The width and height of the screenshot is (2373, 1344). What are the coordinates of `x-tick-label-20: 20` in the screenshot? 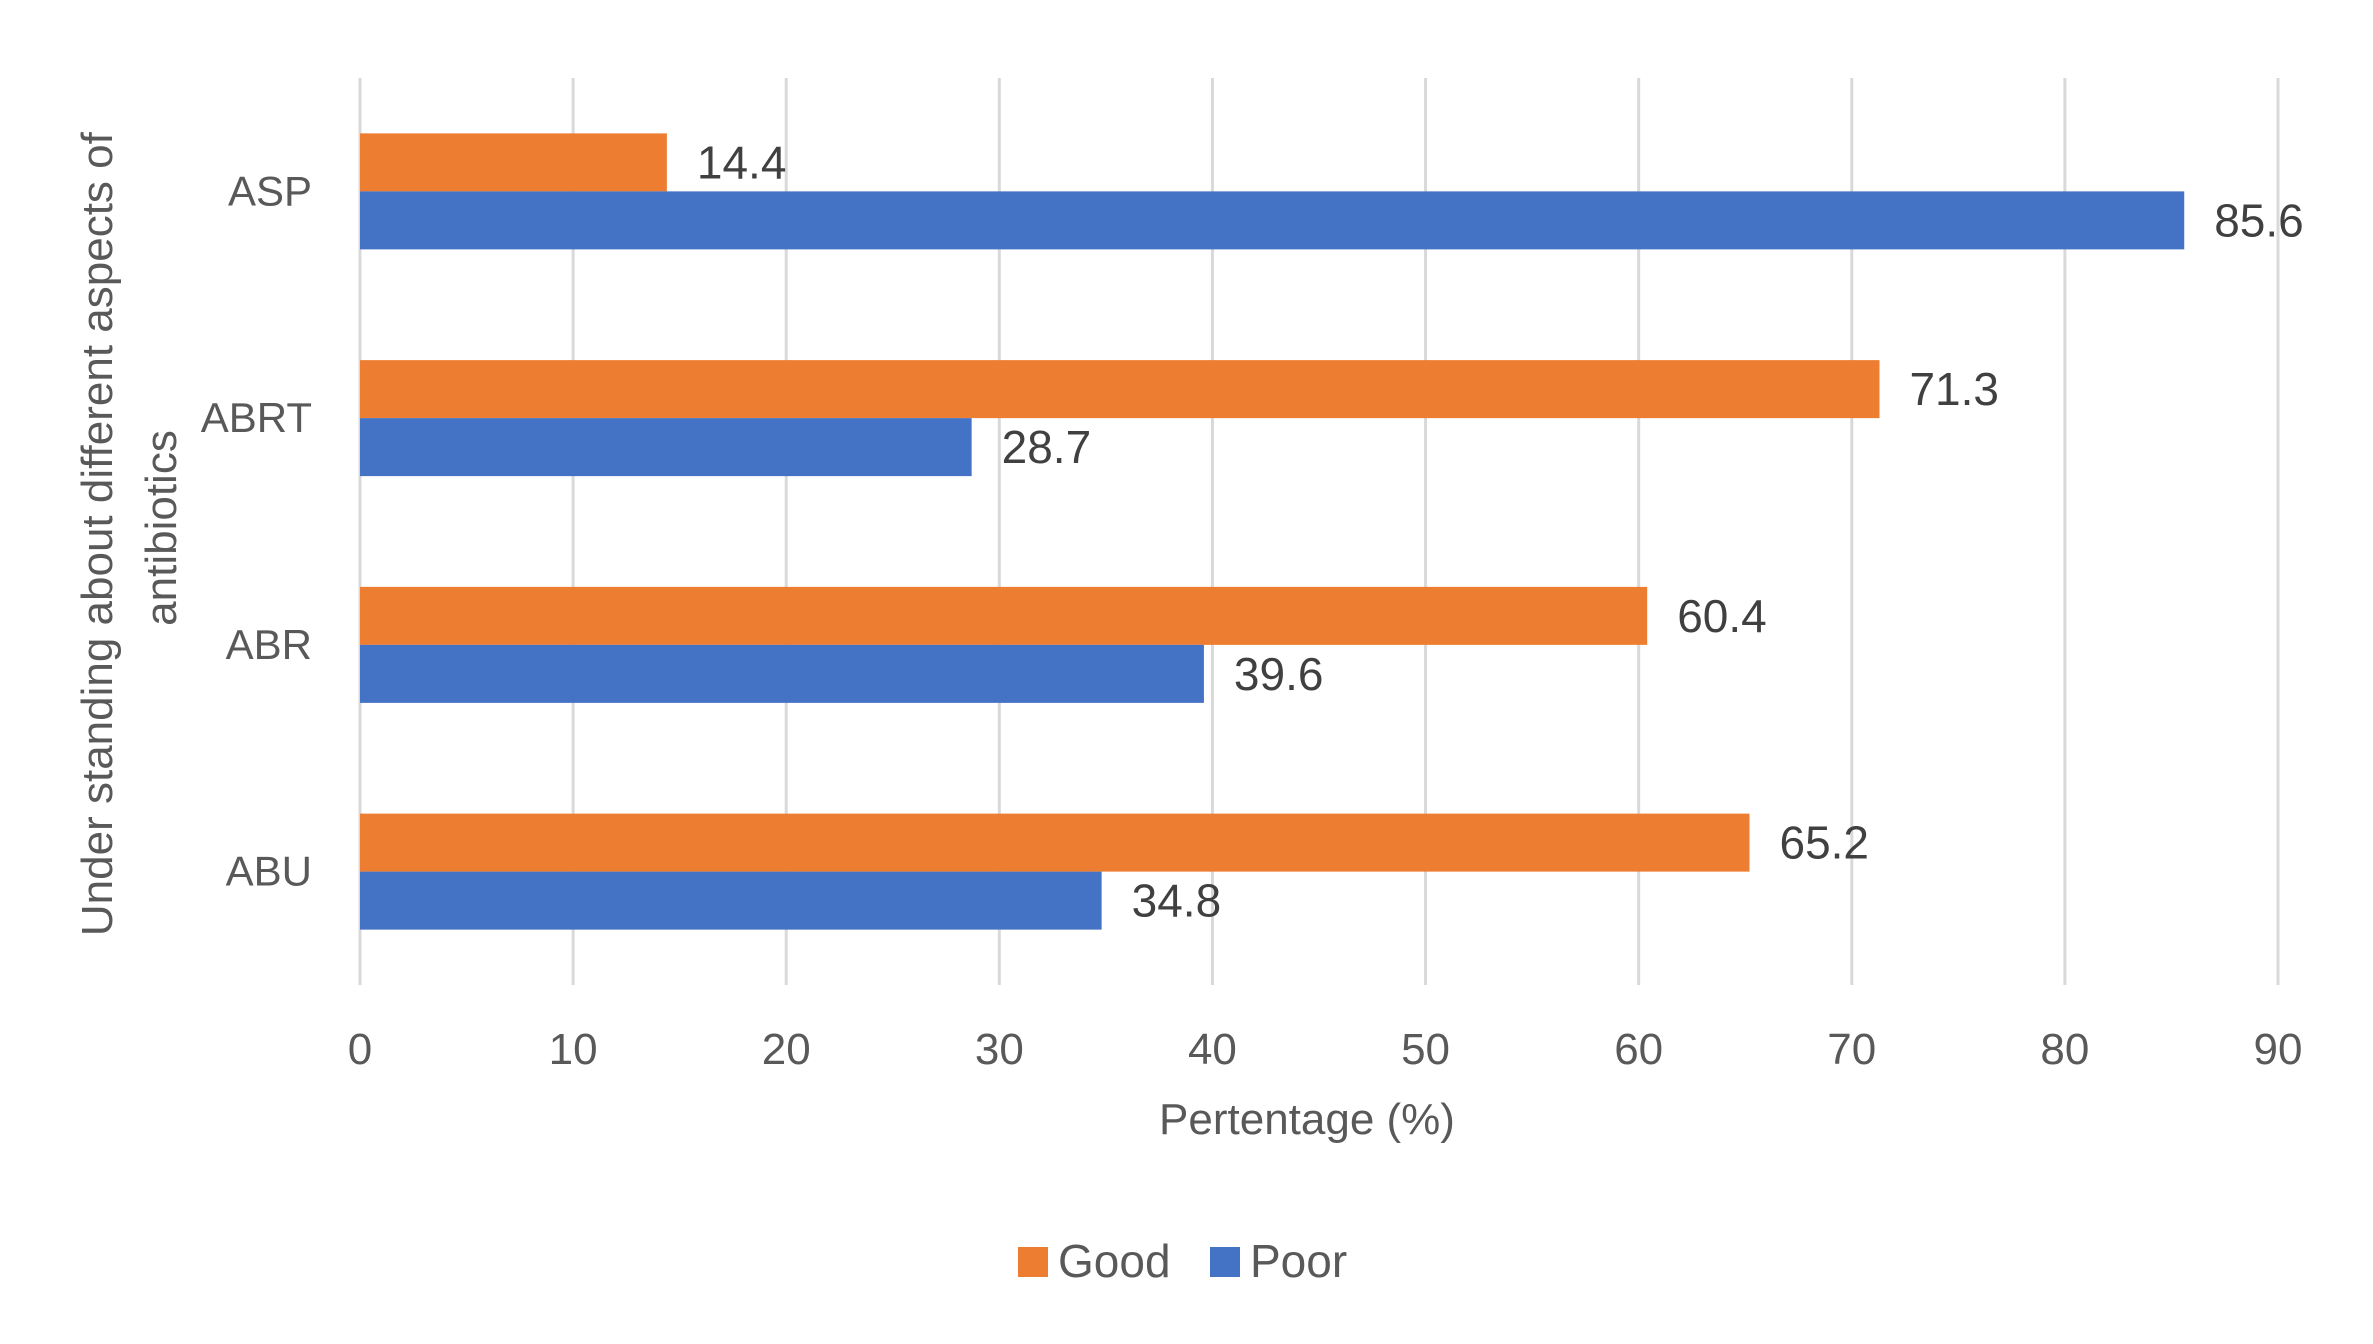 It's located at (786, 1049).